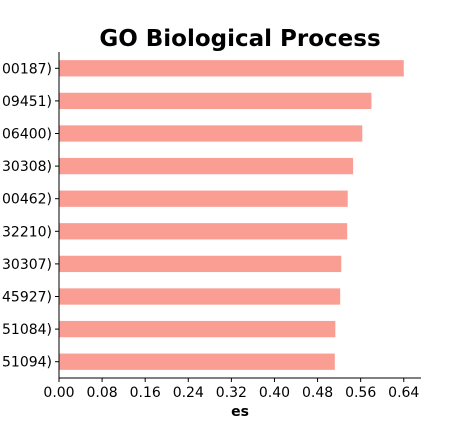 The image size is (468, 437). Describe the element at coordinates (274, 393) in the screenshot. I see `x-tick-label-5: 0.40` at that location.